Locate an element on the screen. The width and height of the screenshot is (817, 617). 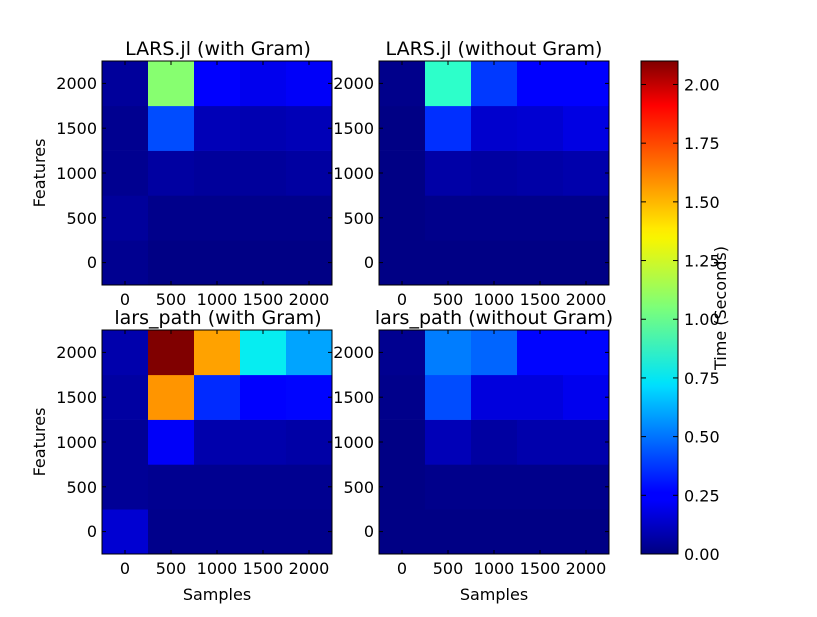
colorbar-tick-label: 0.75 is located at coordinates (702, 378).